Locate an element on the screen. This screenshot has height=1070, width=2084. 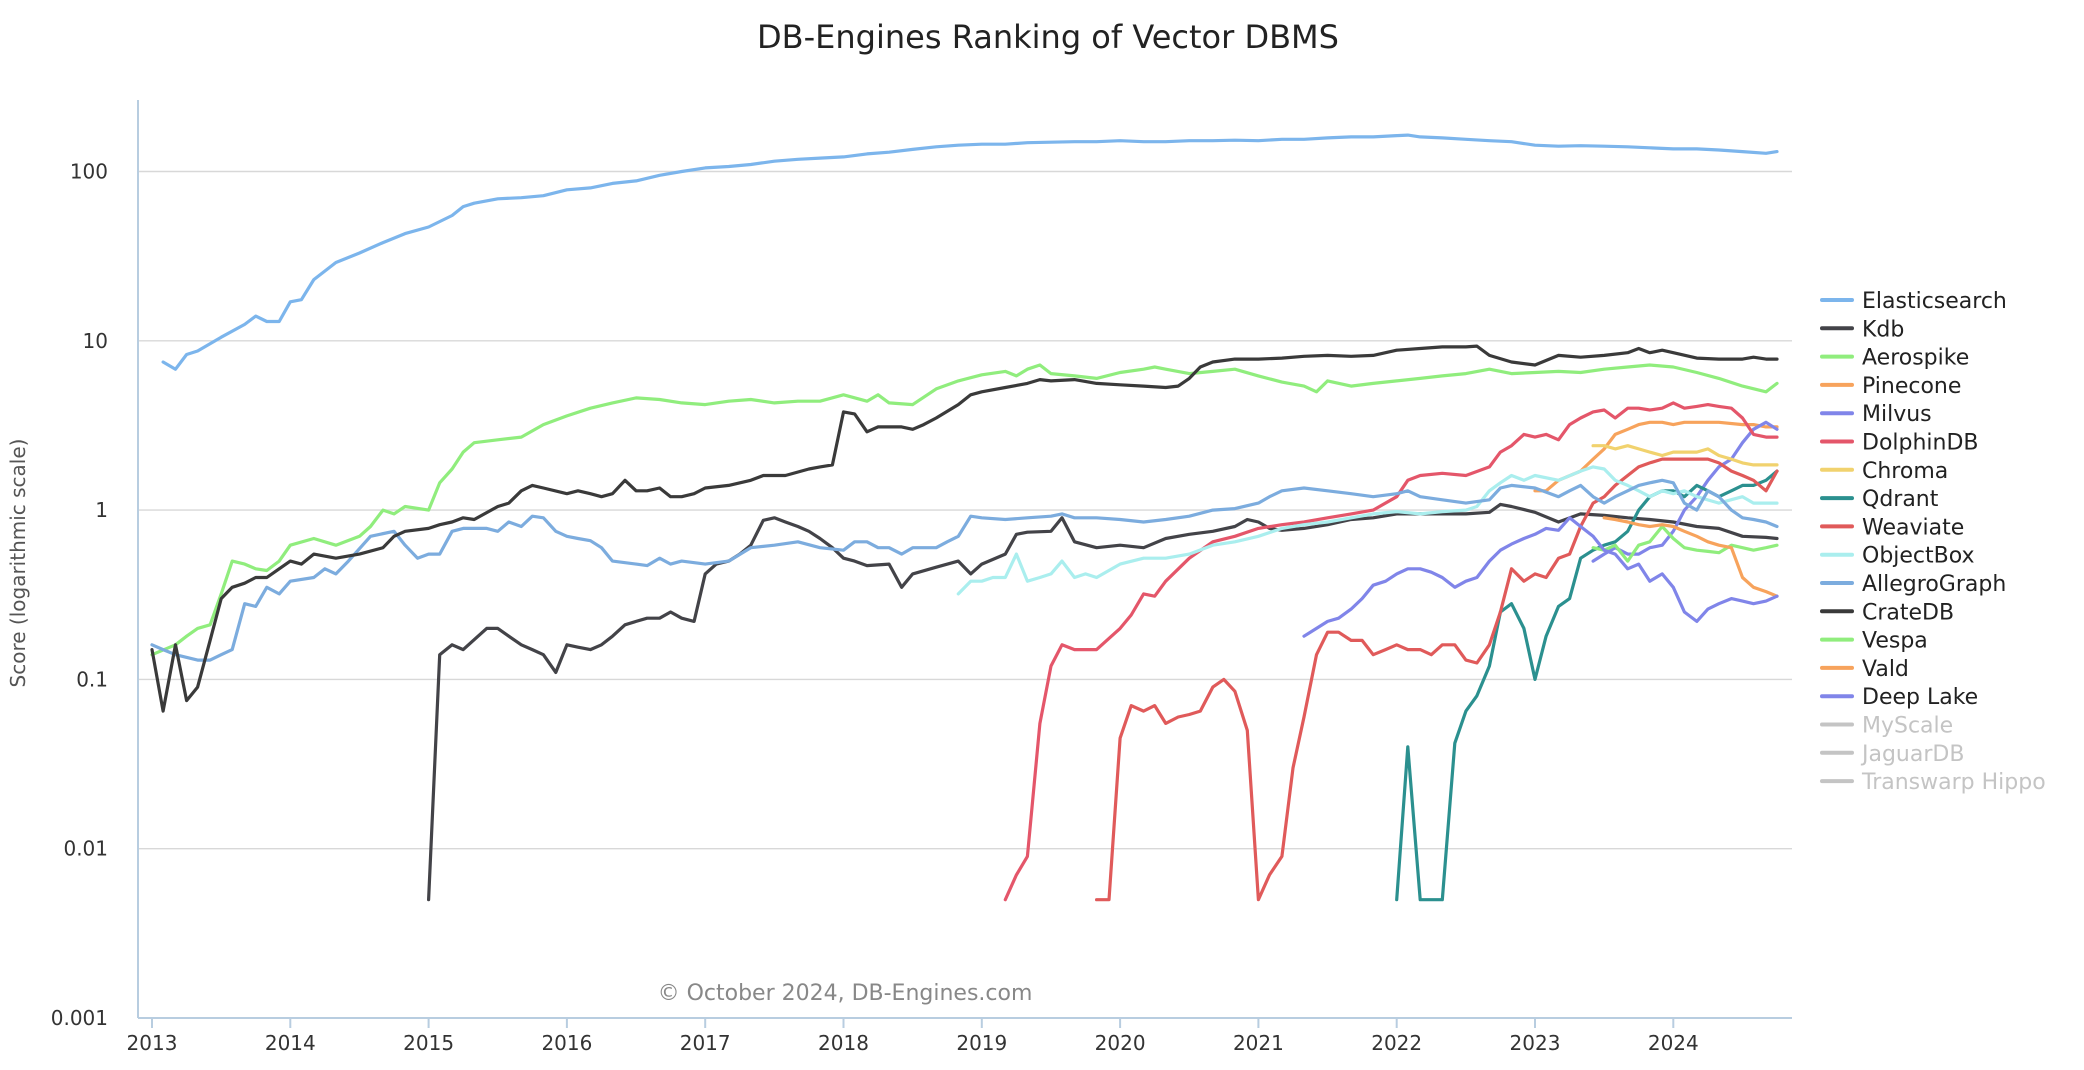
y-tick-label: 0.01 is located at coordinates (85, 849).